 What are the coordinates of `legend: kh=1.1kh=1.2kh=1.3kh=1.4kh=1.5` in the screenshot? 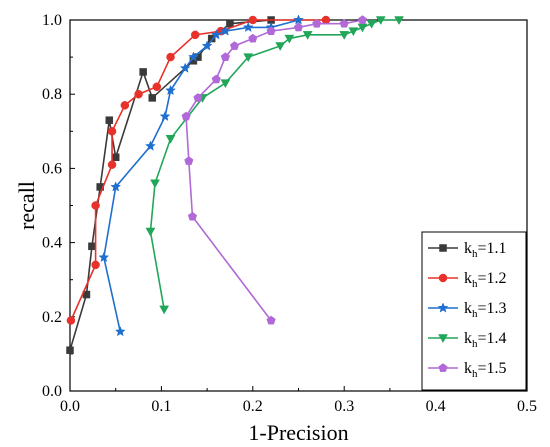 It's located at (474, 311).